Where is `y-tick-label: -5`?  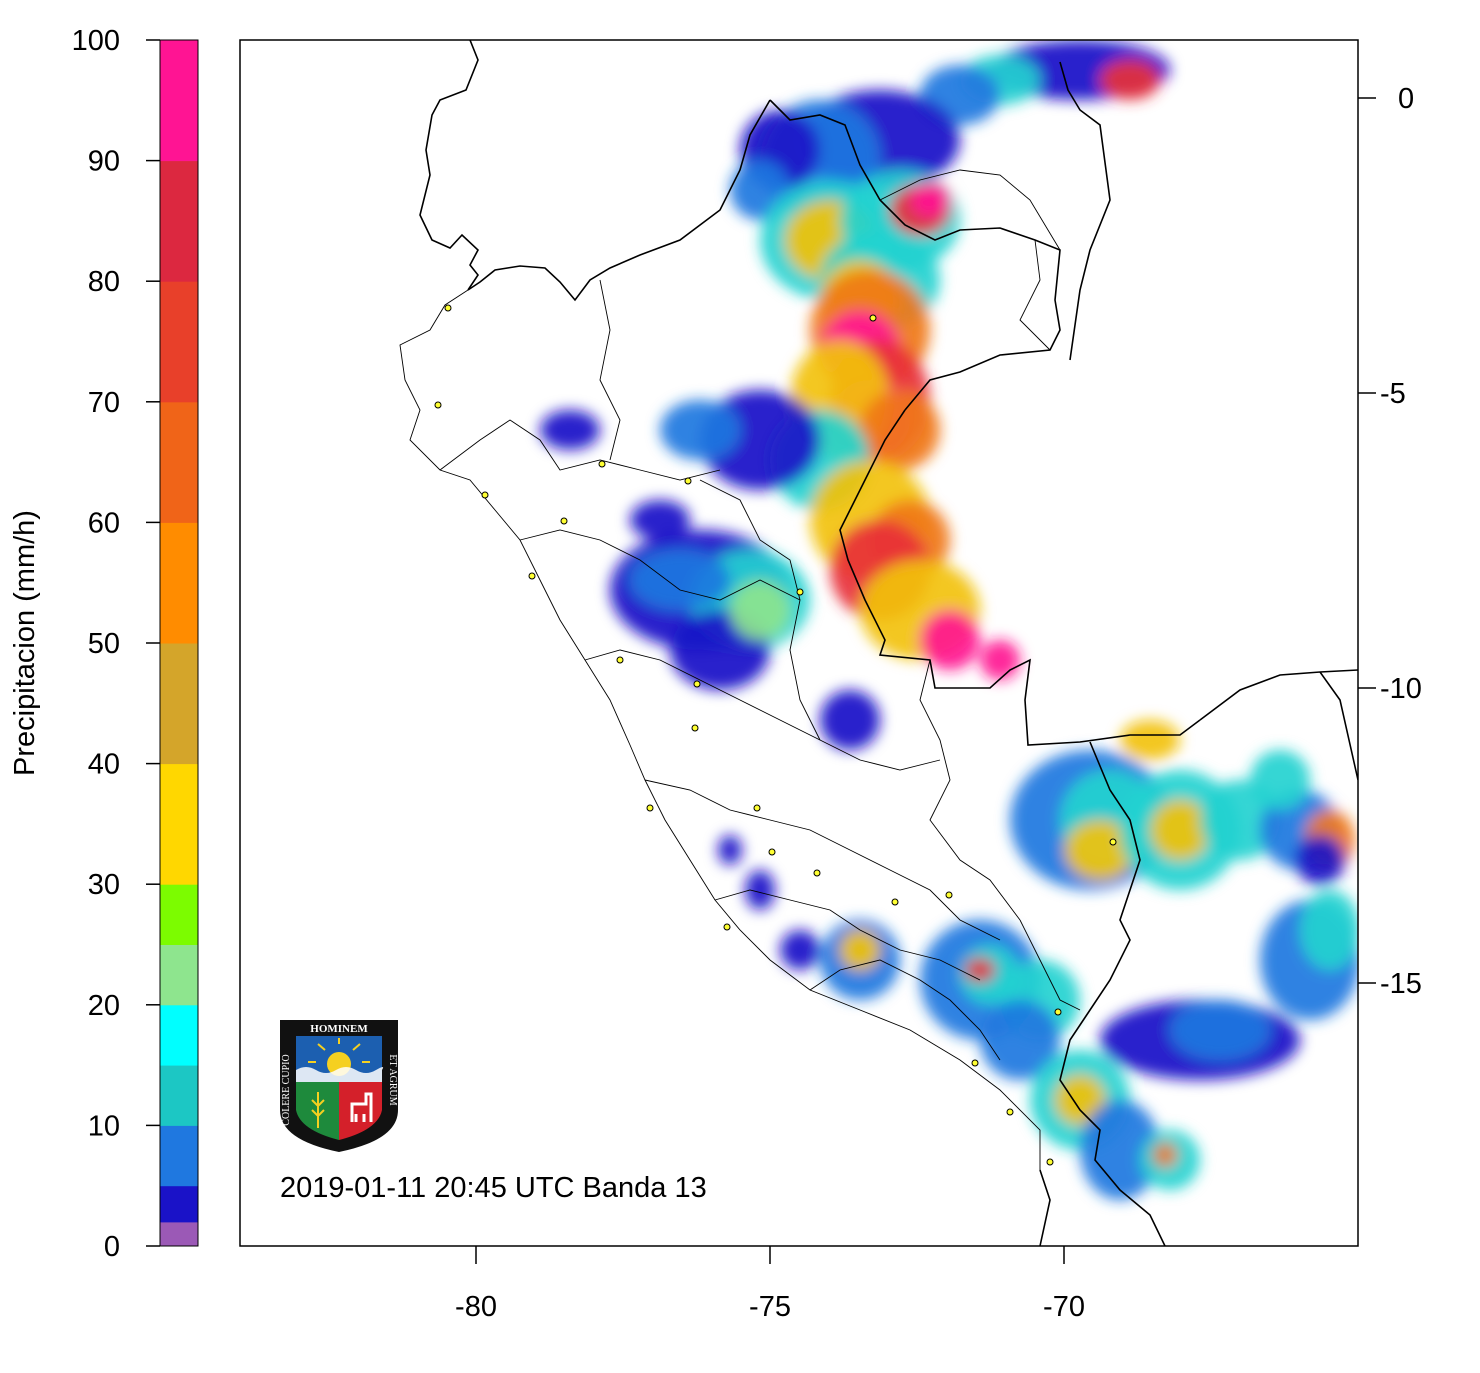
y-tick-label: -5 is located at coordinates (1393, 394).